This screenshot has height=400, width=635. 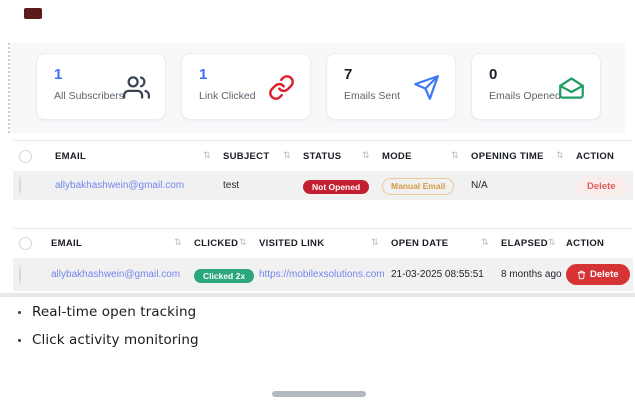 What do you see at coordinates (58, 74) in the screenshot?
I see `all-subscribers-count: 1` at bounding box center [58, 74].